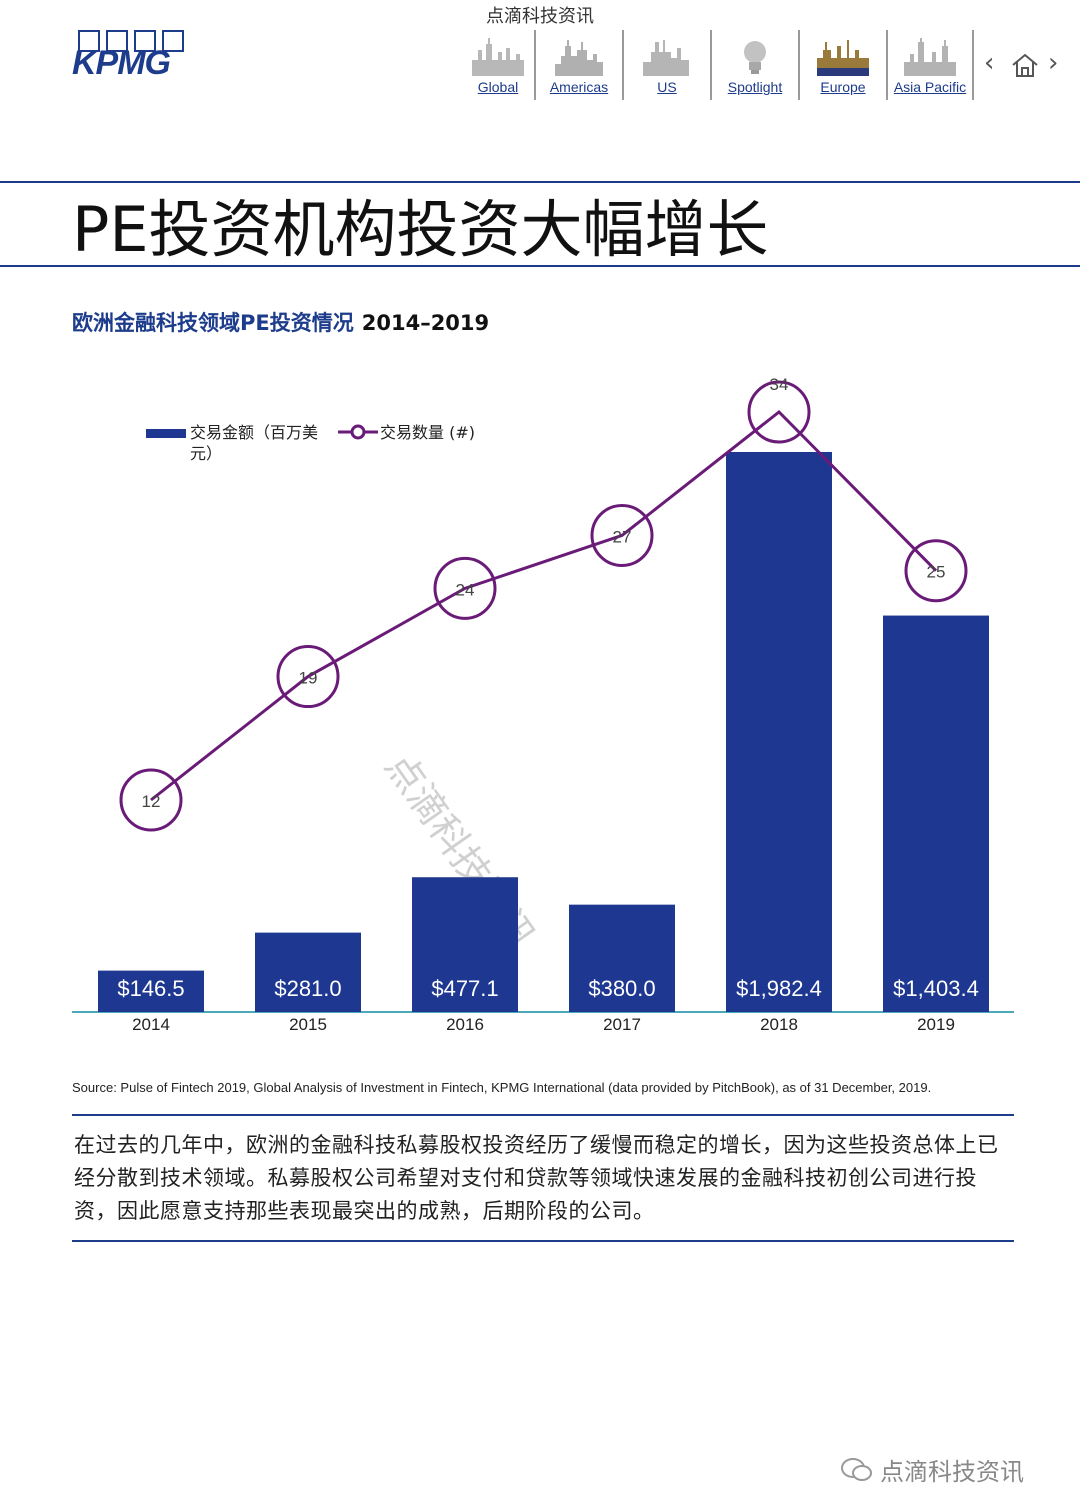 This screenshot has height=1492, width=1080. Describe the element at coordinates (358, 432) in the screenshot. I see `legend-line-swatch` at that location.